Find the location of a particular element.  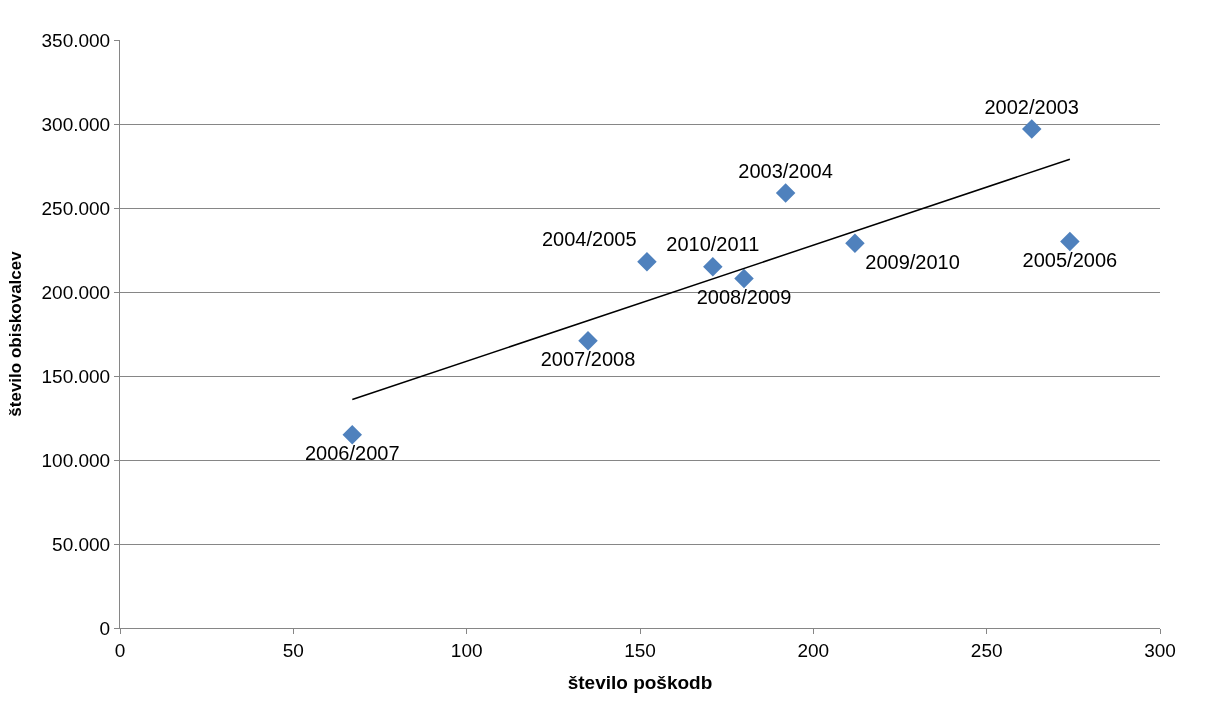

y-tick-label: 300.000 is located at coordinates (76, 124).